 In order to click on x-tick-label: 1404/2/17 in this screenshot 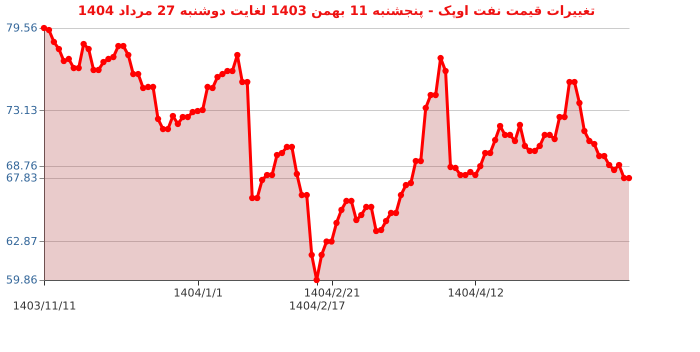, I will do `click(317, 306)`.